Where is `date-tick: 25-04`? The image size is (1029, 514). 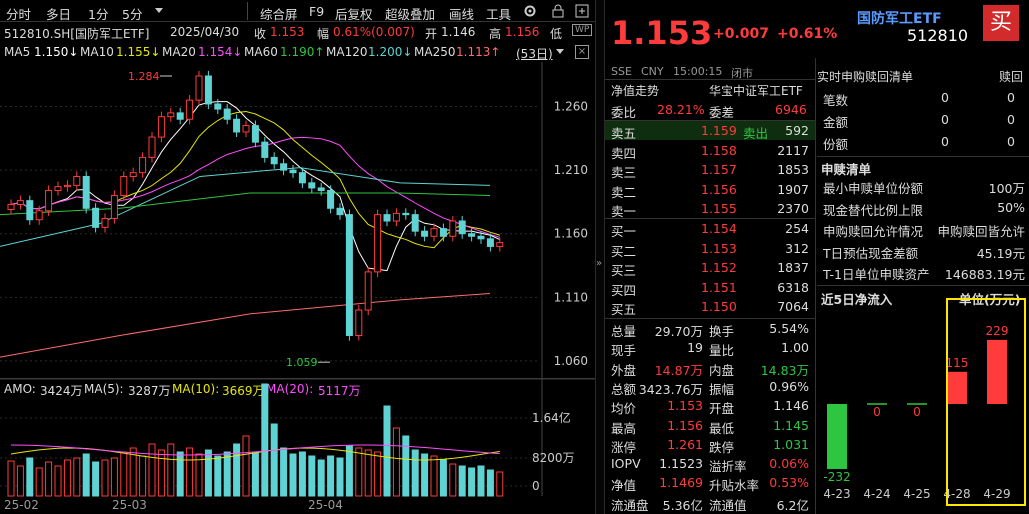
date-tick: 25-04 is located at coordinates (325, 505).